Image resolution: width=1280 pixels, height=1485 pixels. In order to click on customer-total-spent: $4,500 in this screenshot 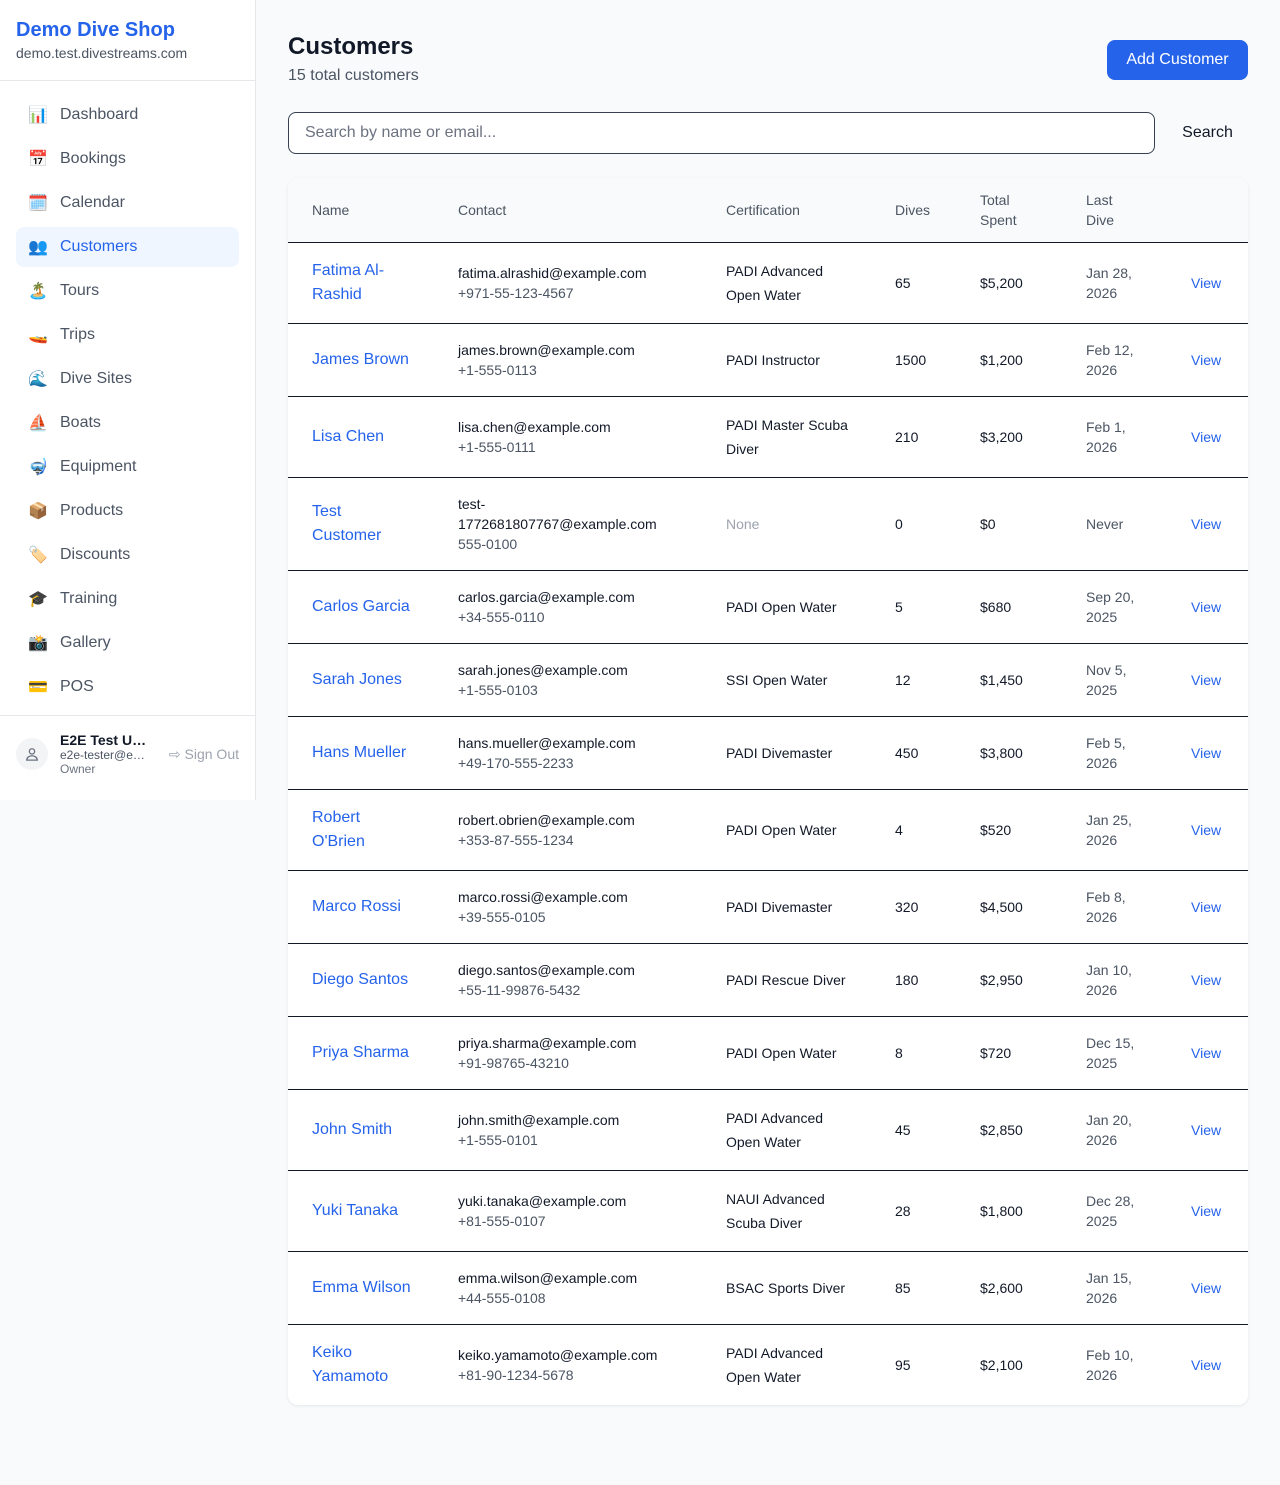, I will do `click(1009, 907)`.